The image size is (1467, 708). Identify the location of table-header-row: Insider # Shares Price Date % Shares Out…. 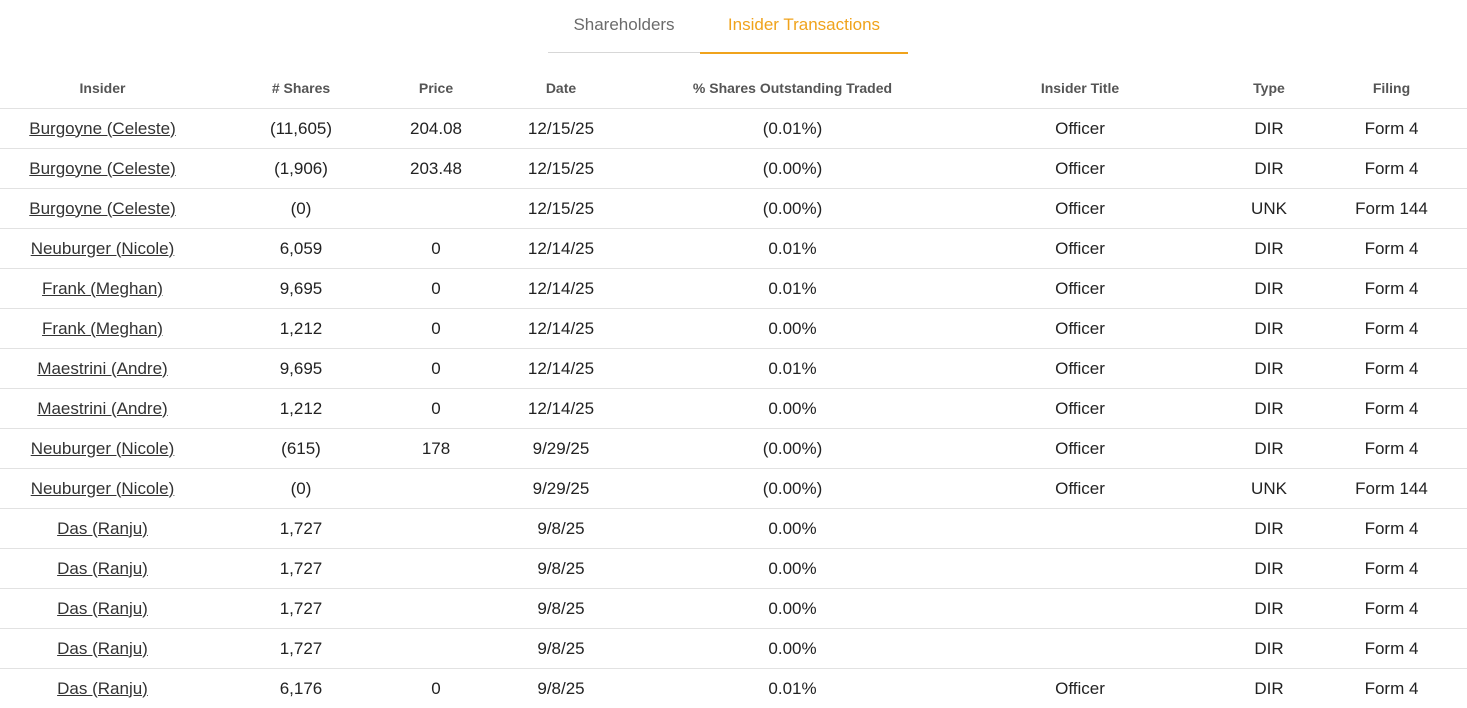
(733, 88).